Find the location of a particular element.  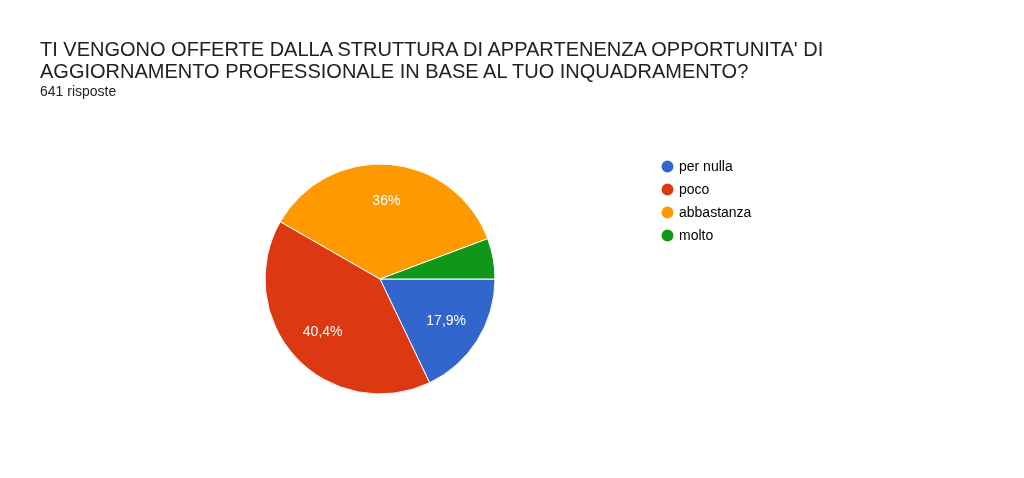

text: AGGIORNAMENTO PROFESSIONALE IN BASE AL TUO INQUADRAMENTO? is located at coordinates (394, 71).